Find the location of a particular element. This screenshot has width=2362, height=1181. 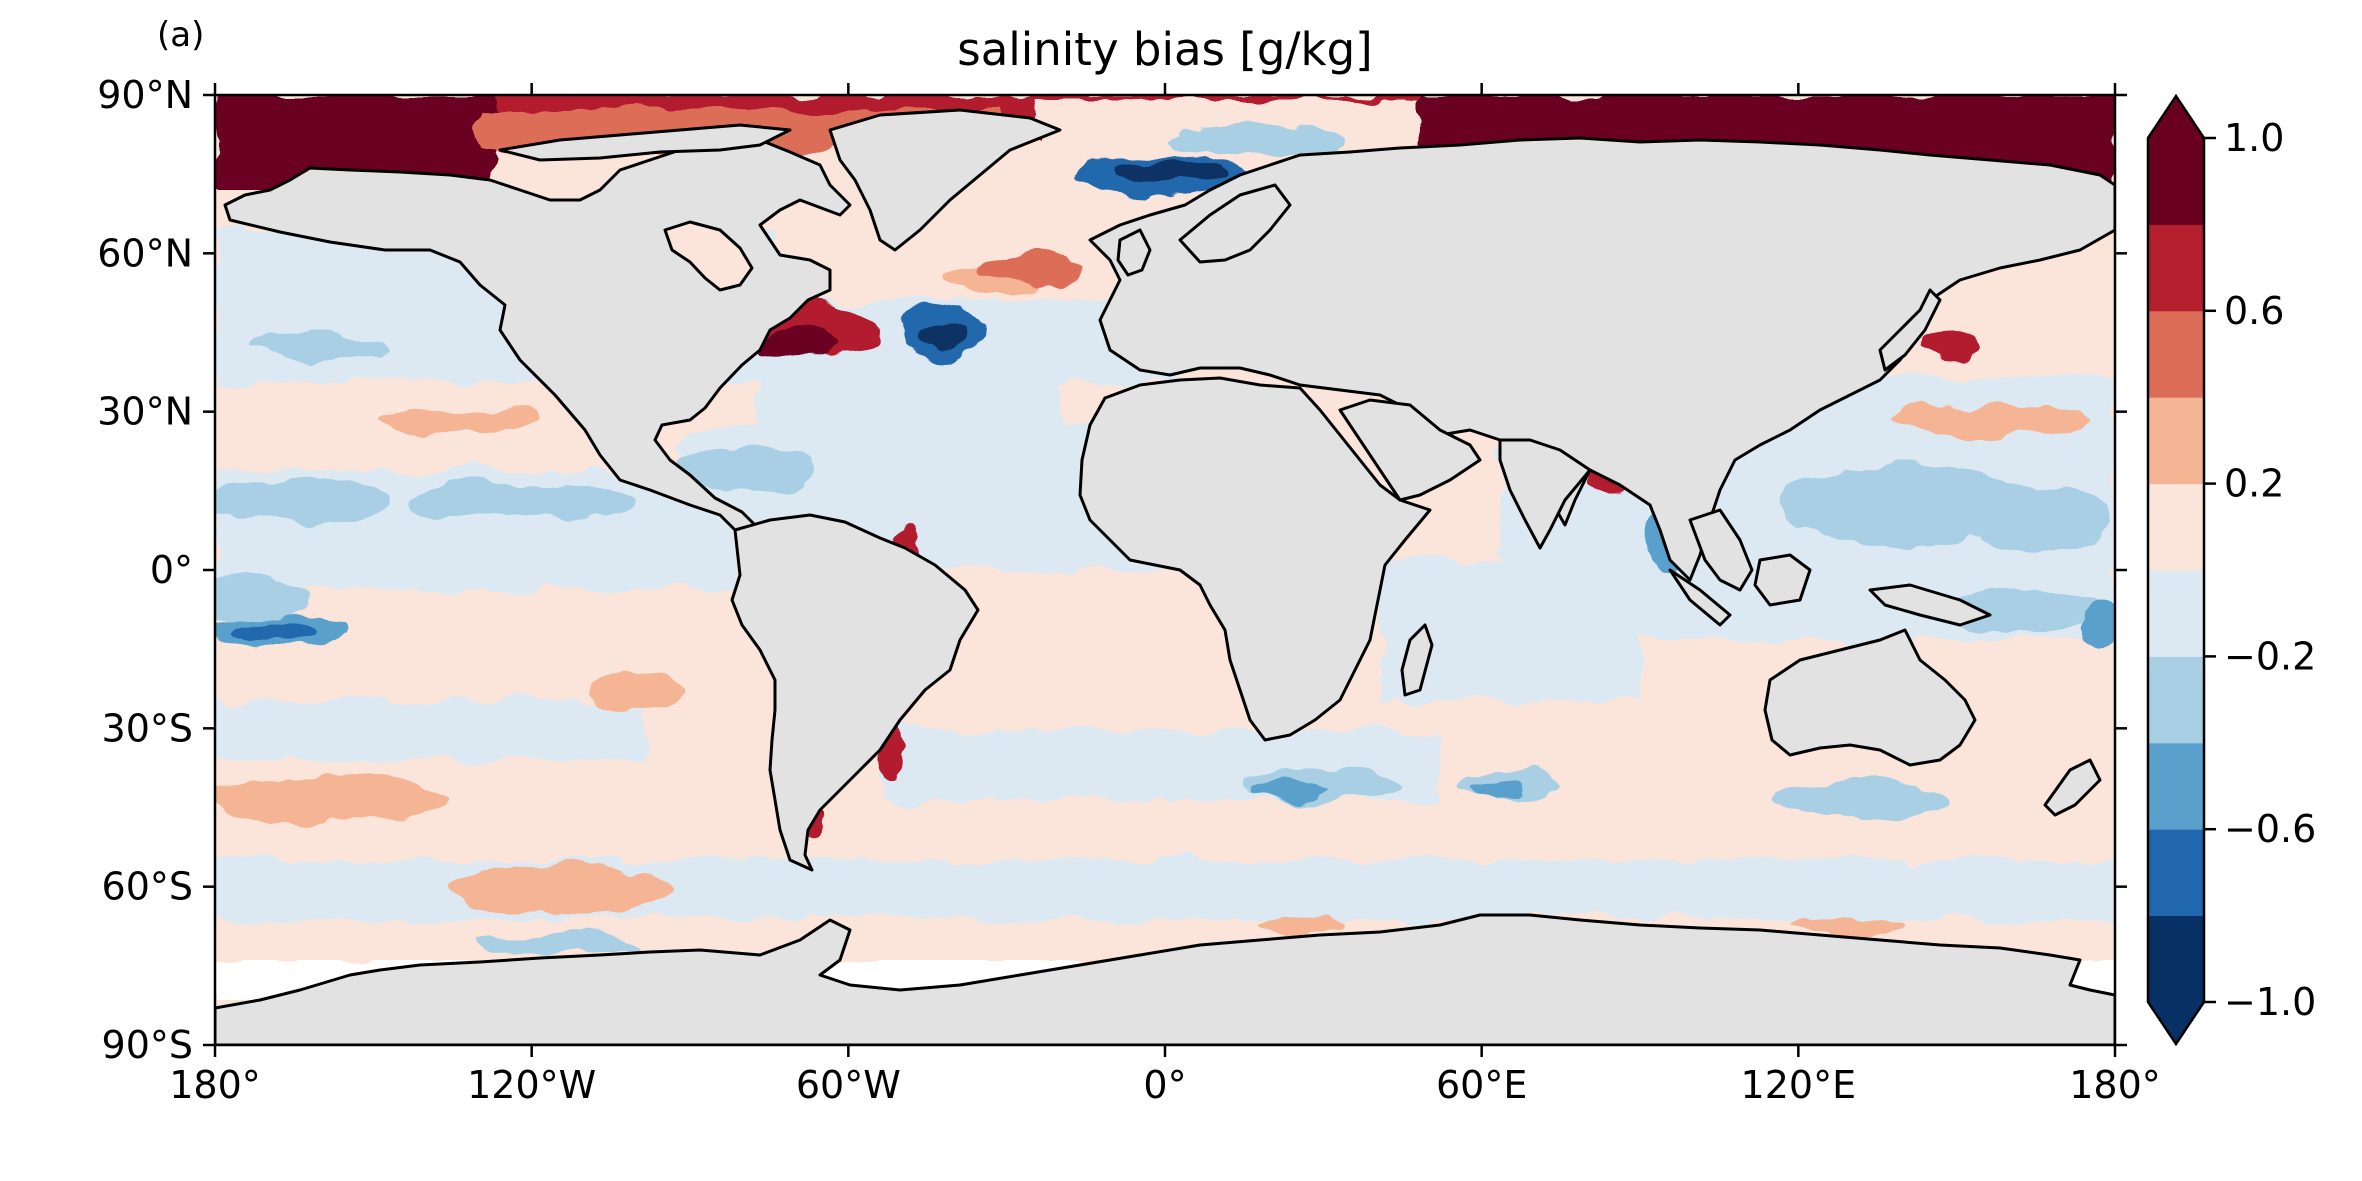

colorbar-tick-label: 0.2 is located at coordinates (2254, 484).